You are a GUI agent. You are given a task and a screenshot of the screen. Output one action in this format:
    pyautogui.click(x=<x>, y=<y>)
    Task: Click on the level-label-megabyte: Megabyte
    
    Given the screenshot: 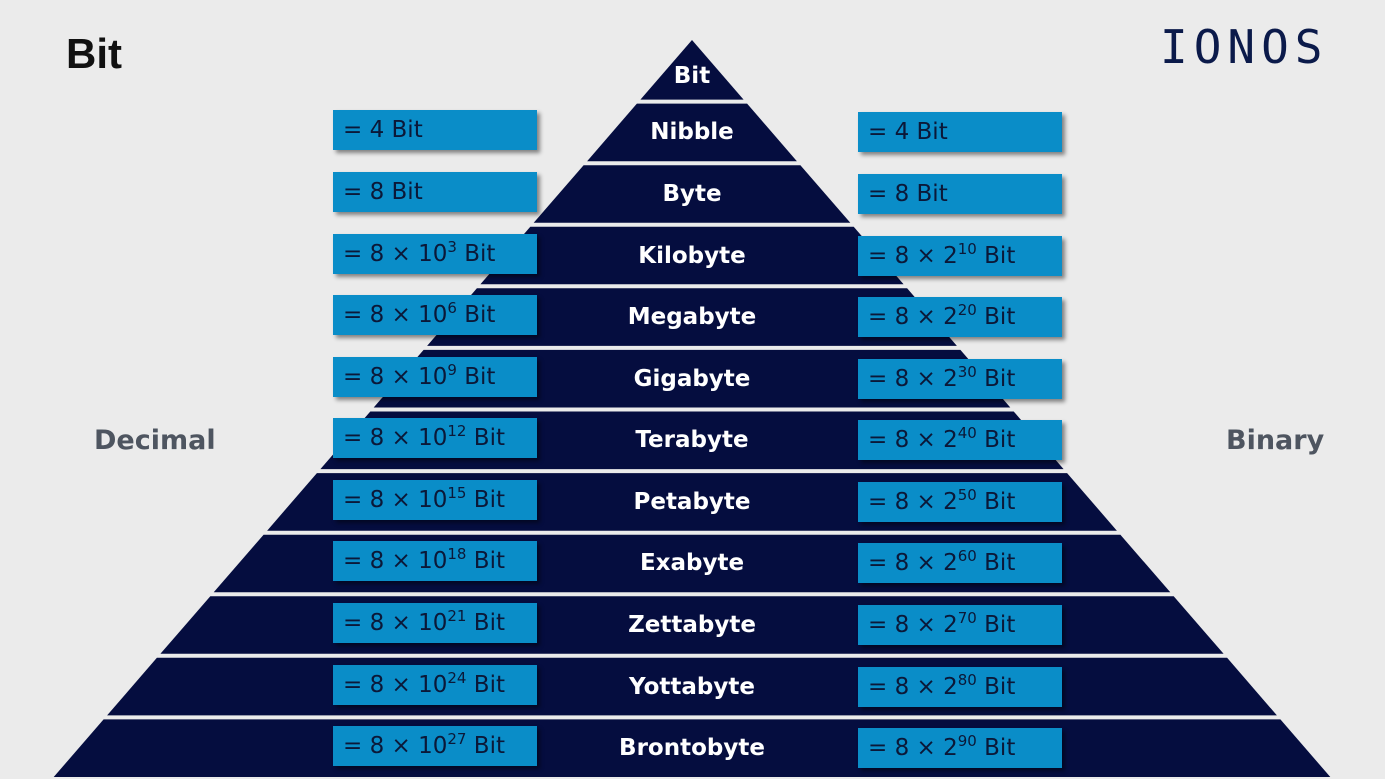 What is the action you would take?
    pyautogui.click(x=692, y=317)
    